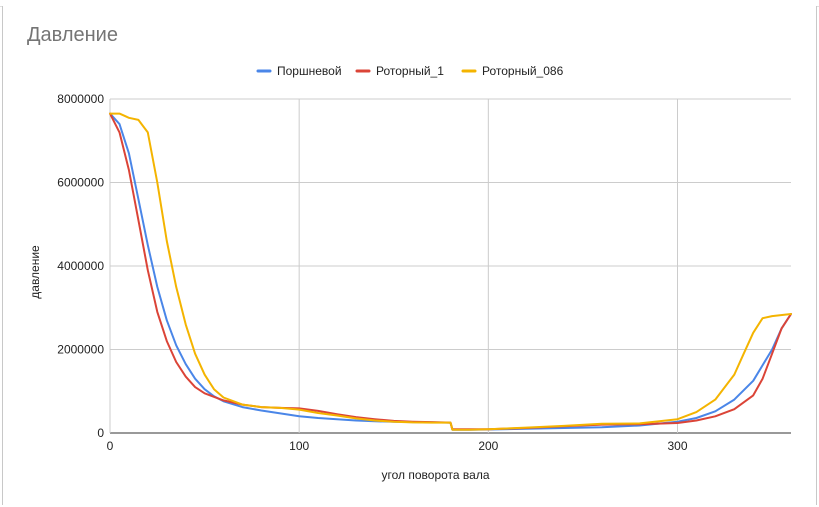  I want to click on y-tick-label: 6000000, so click(80, 183).